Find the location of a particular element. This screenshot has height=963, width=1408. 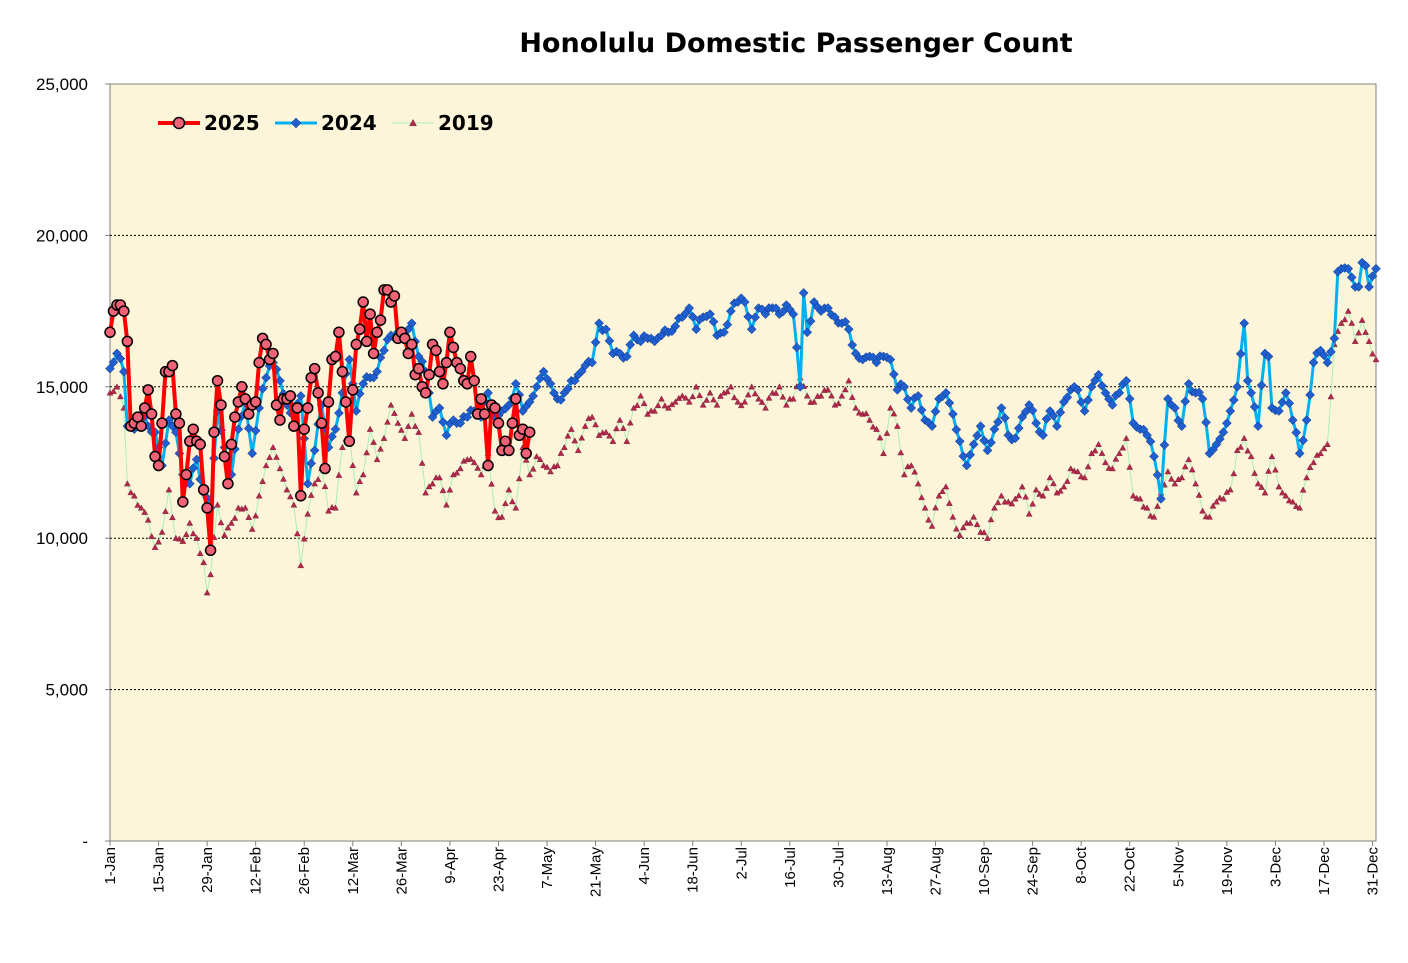

x-tick-label: 10-Sep is located at coordinates (984, 871).